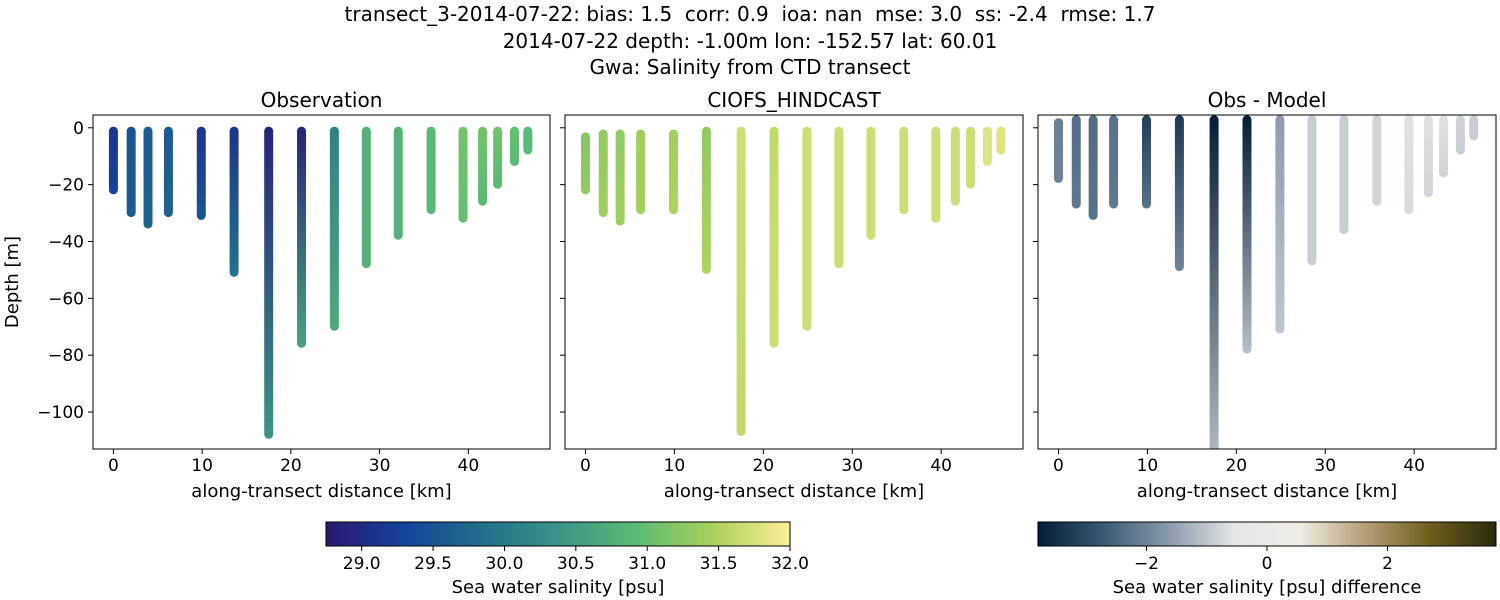 This screenshot has height=600, width=1500. I want to click on panel-title: Observation, so click(322, 100).